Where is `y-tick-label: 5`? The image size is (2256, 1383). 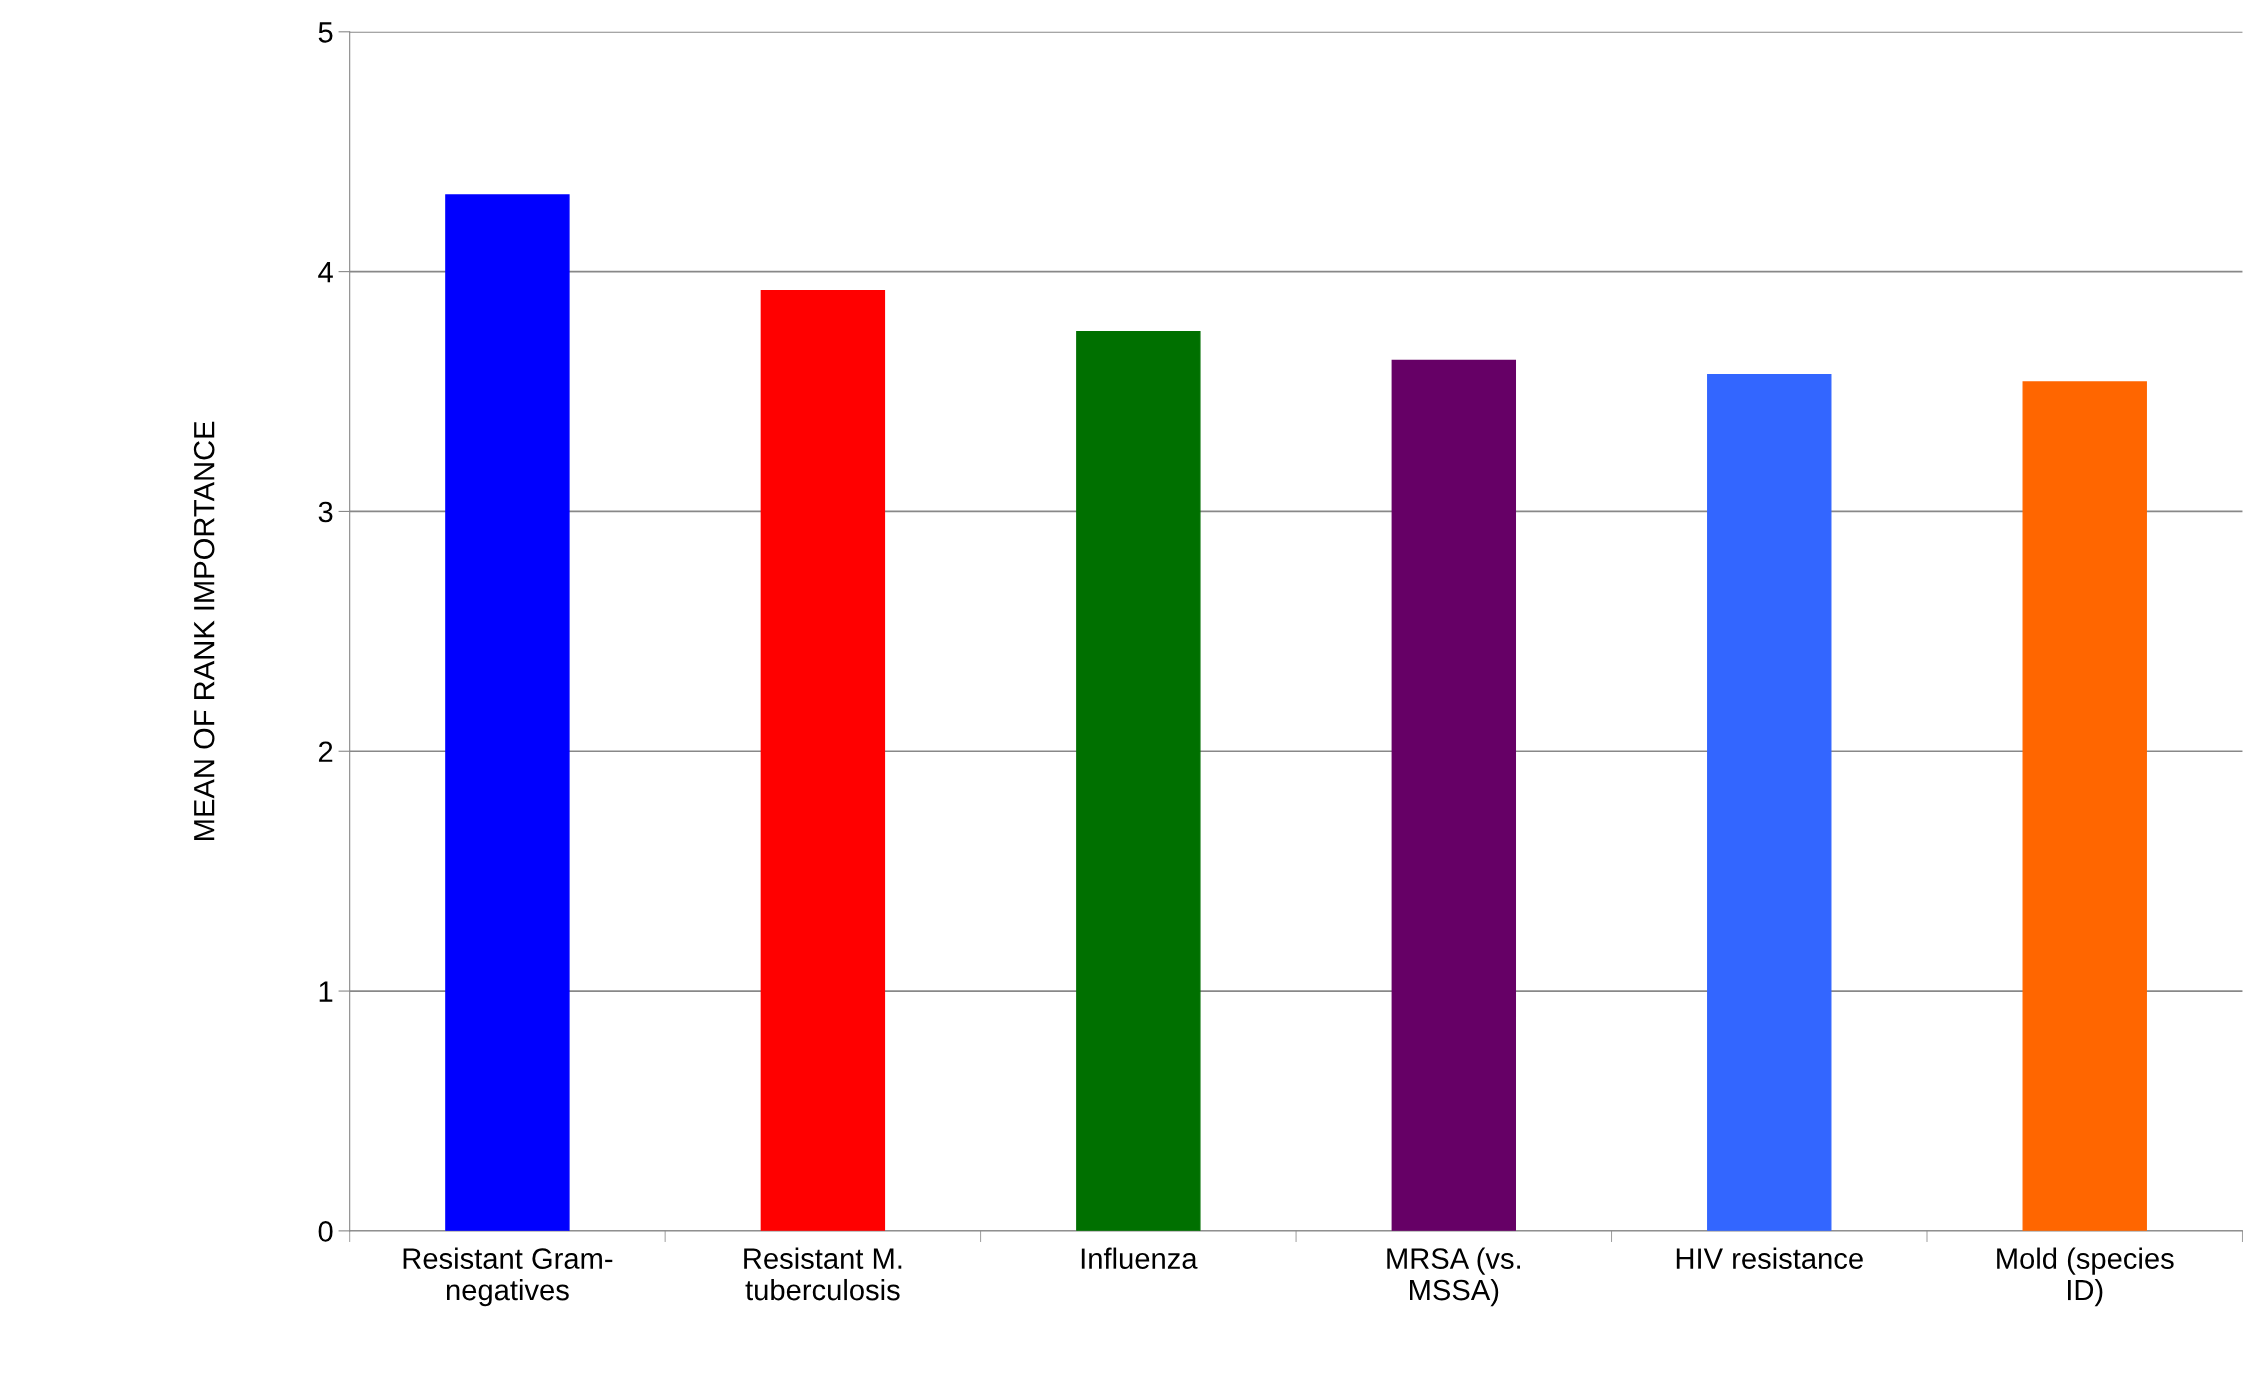 y-tick-label: 5 is located at coordinates (325, 32).